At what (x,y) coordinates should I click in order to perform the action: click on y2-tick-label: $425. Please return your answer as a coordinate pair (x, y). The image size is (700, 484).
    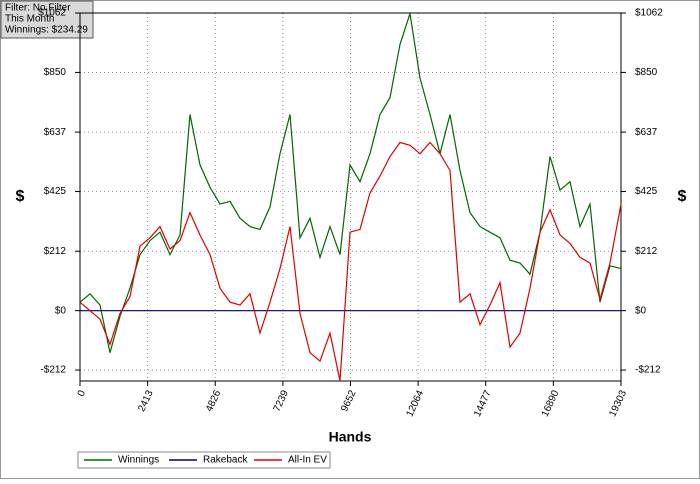
    Looking at the image, I should click on (646, 191).